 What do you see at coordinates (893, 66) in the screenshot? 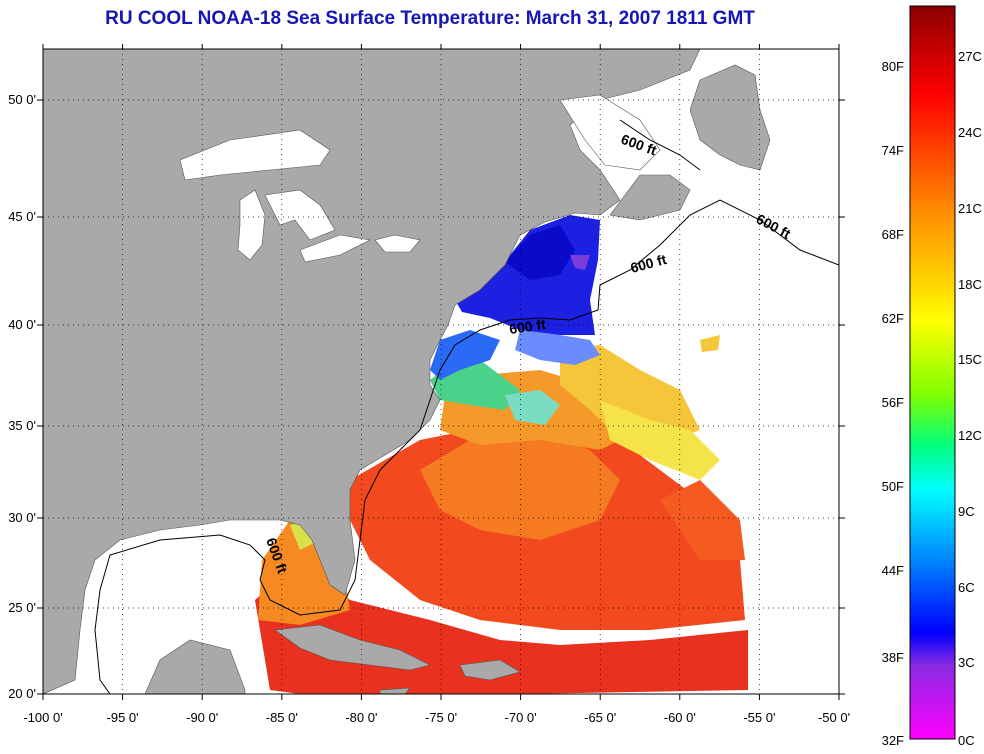
I see `fahrenheit-label: 80F` at bounding box center [893, 66].